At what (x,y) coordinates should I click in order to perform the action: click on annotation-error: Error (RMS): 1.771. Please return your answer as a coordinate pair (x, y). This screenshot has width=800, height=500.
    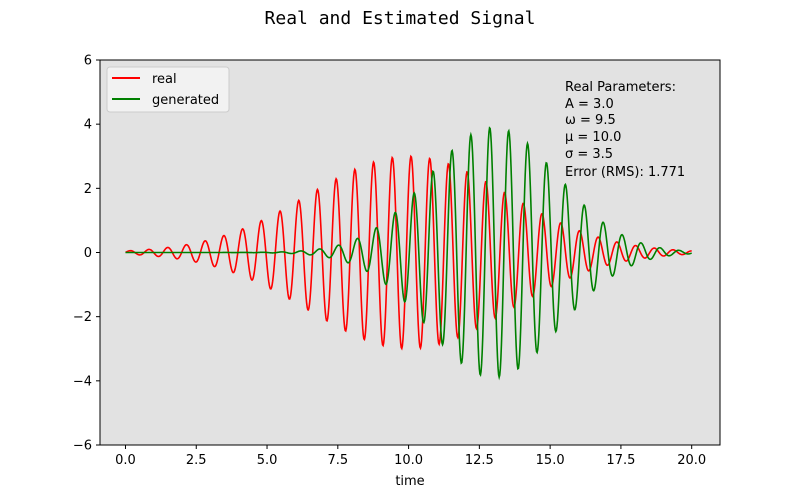
    Looking at the image, I should click on (625, 172).